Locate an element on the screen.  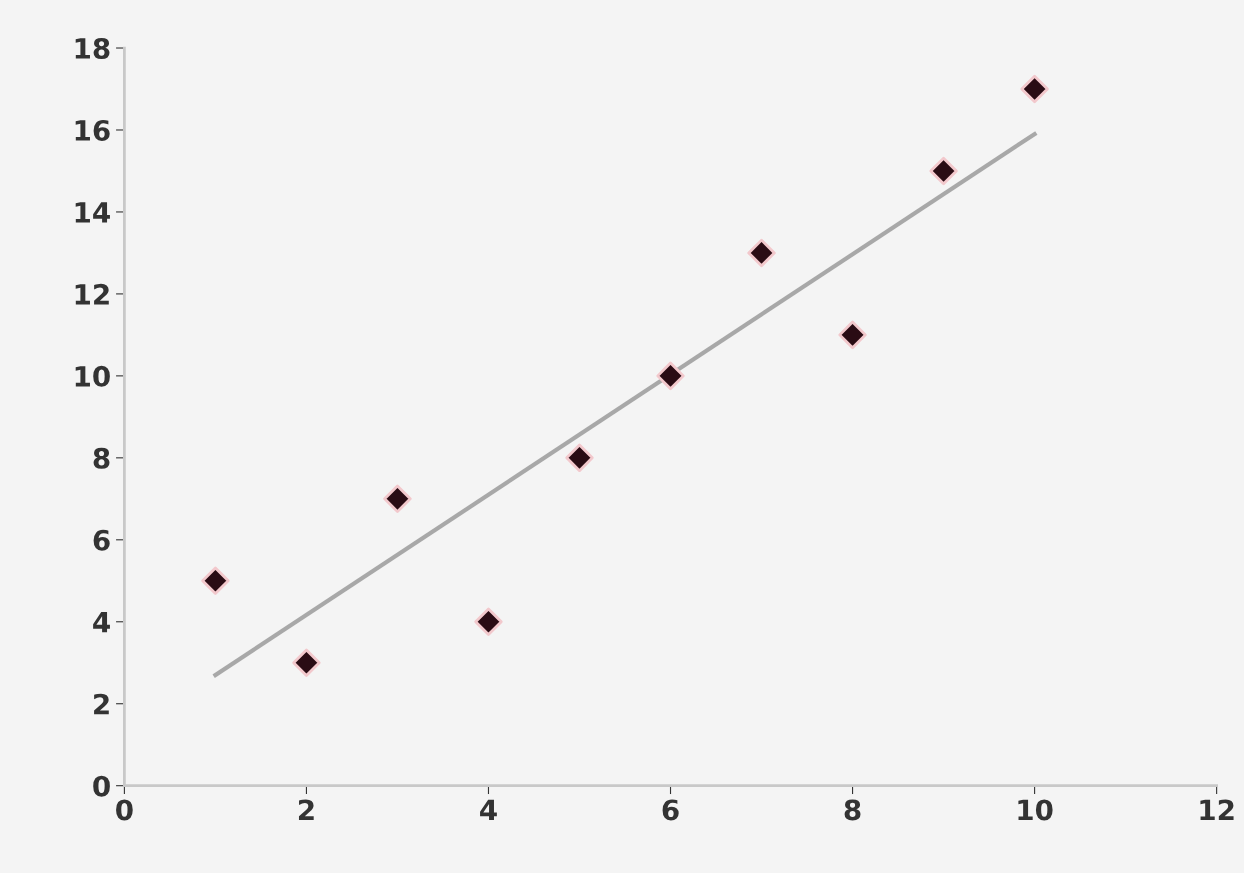
x-tick-label: 2 is located at coordinates (306, 809).